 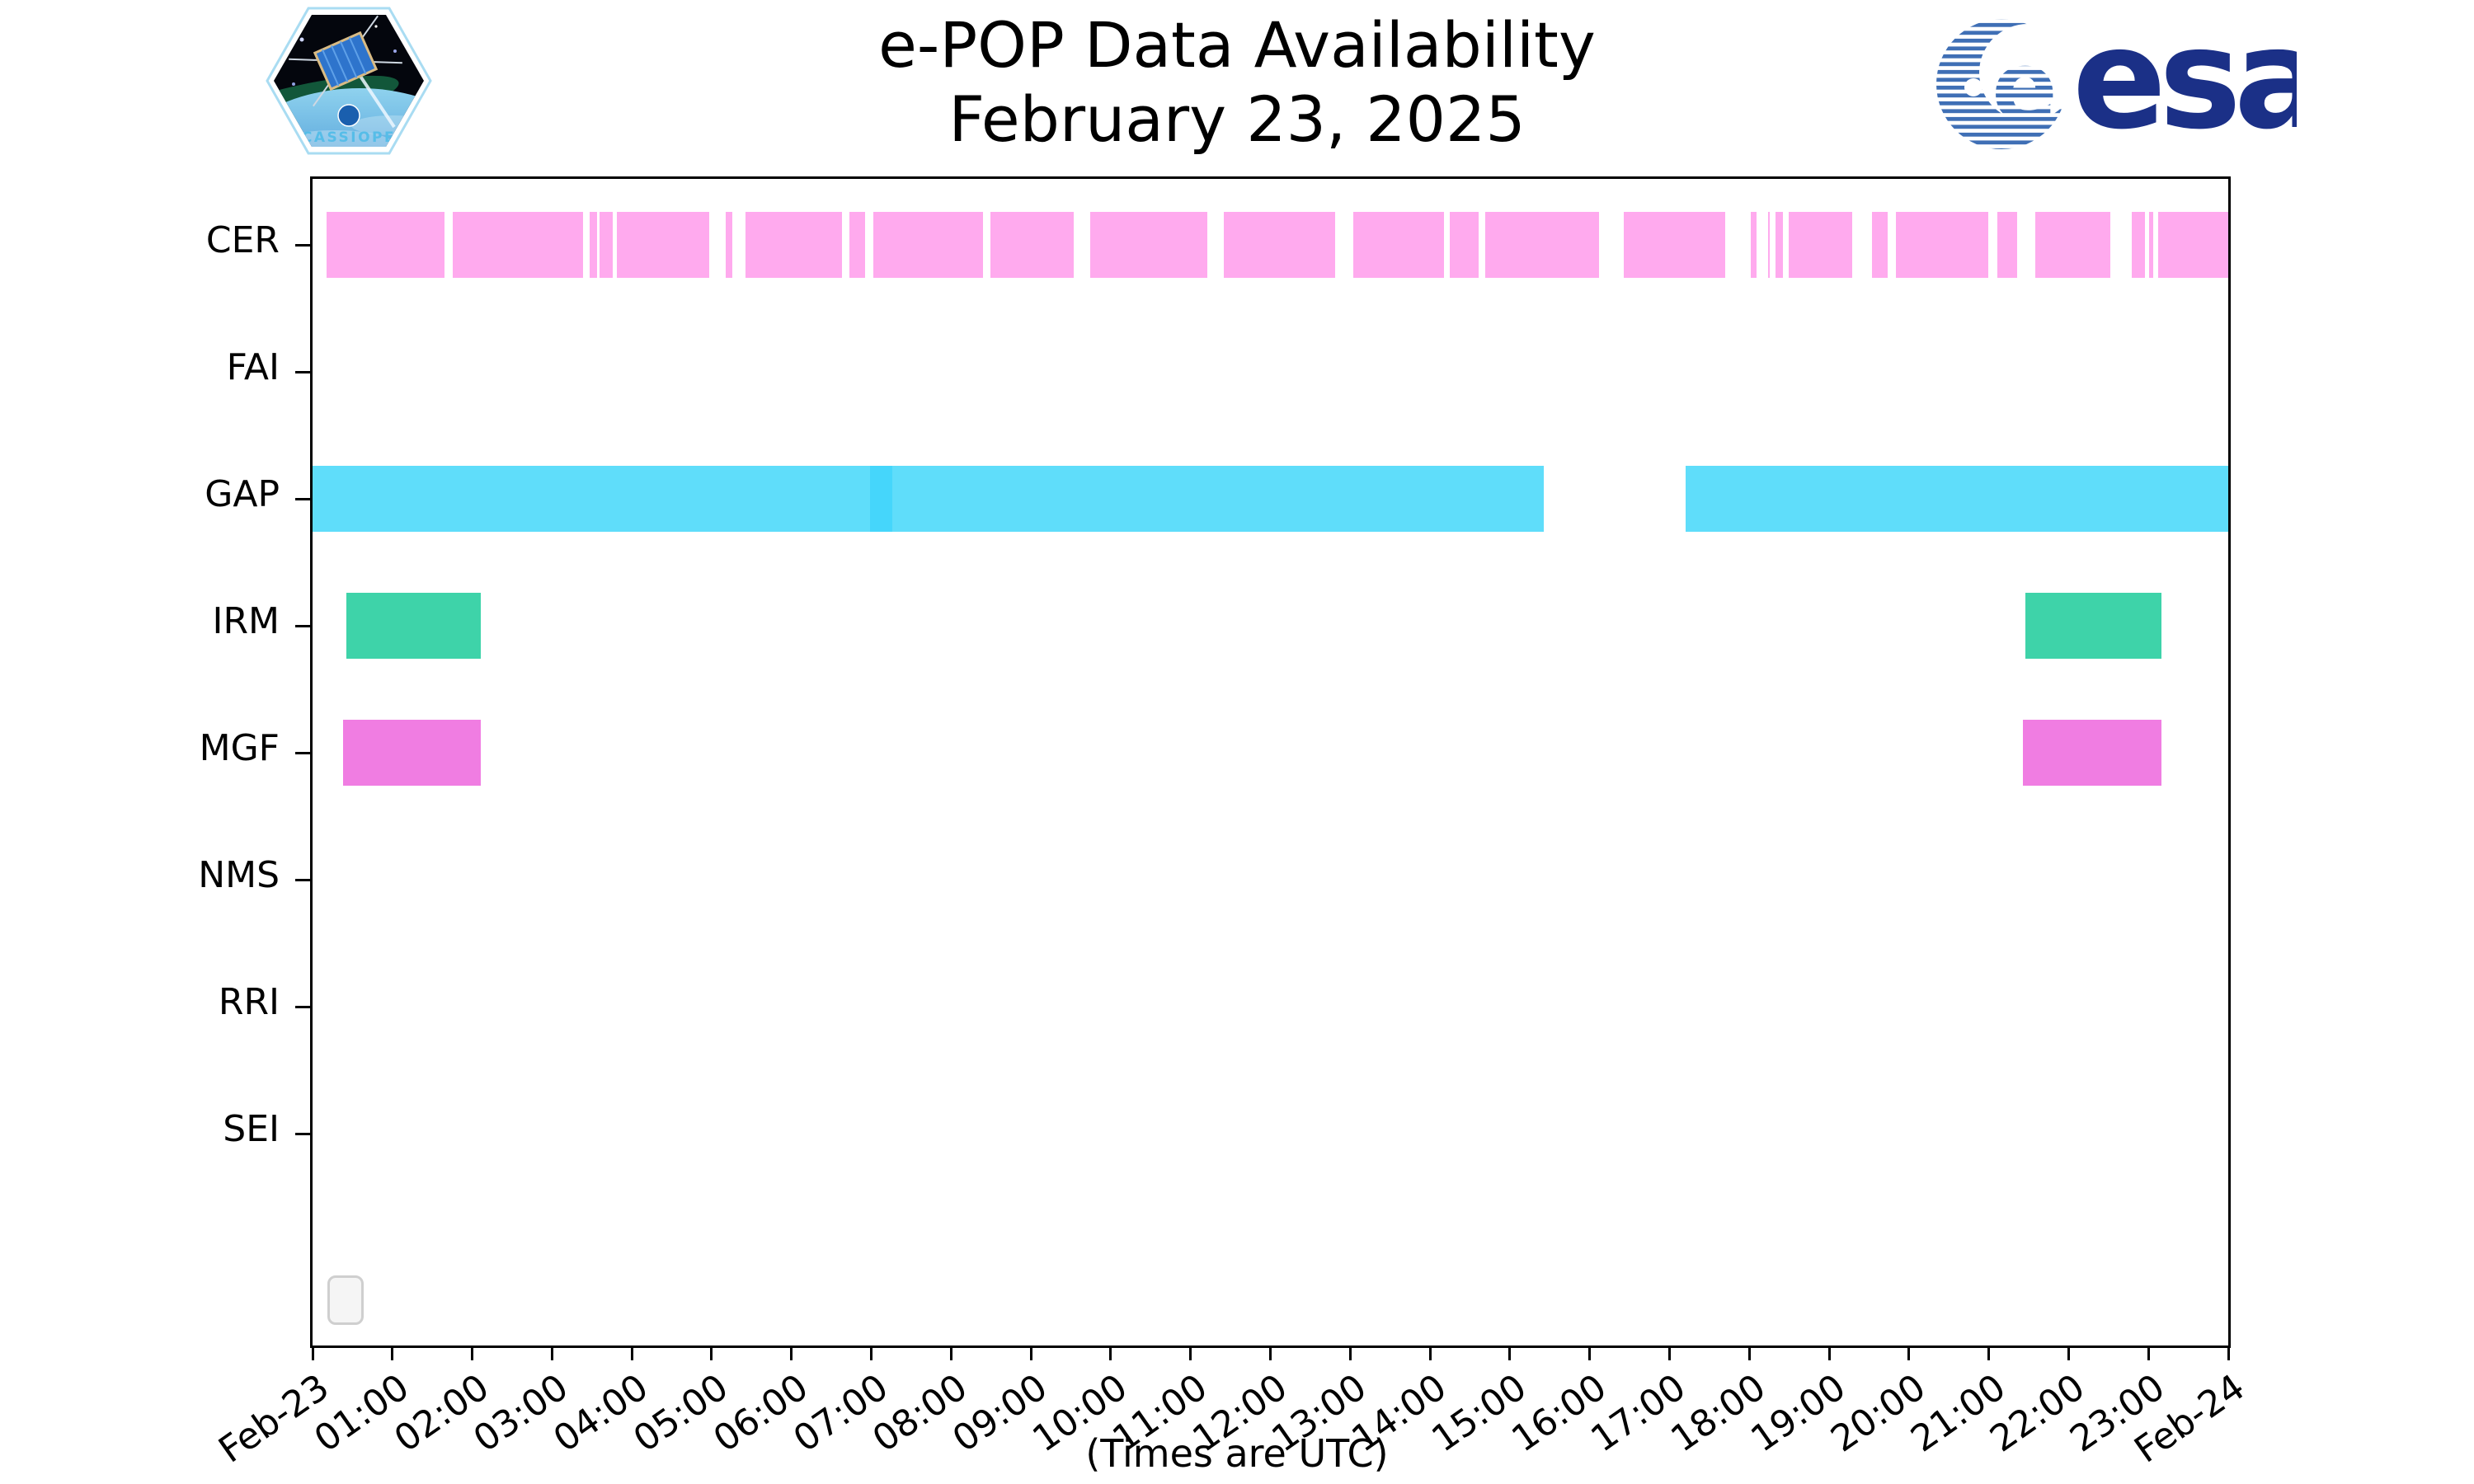 I want to click on y-tick-sei, so click(x=302, y=1133).